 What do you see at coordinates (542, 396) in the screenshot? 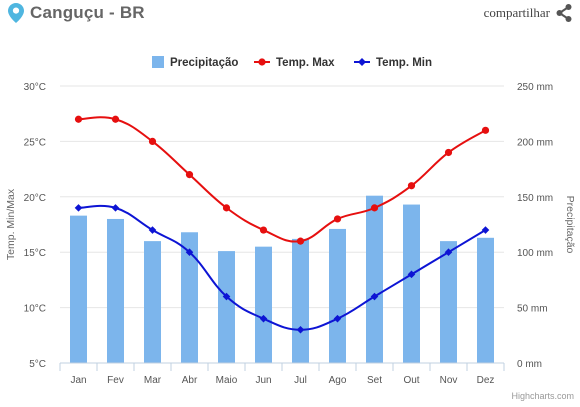
I see `credits-label: Highcharts.com` at bounding box center [542, 396].